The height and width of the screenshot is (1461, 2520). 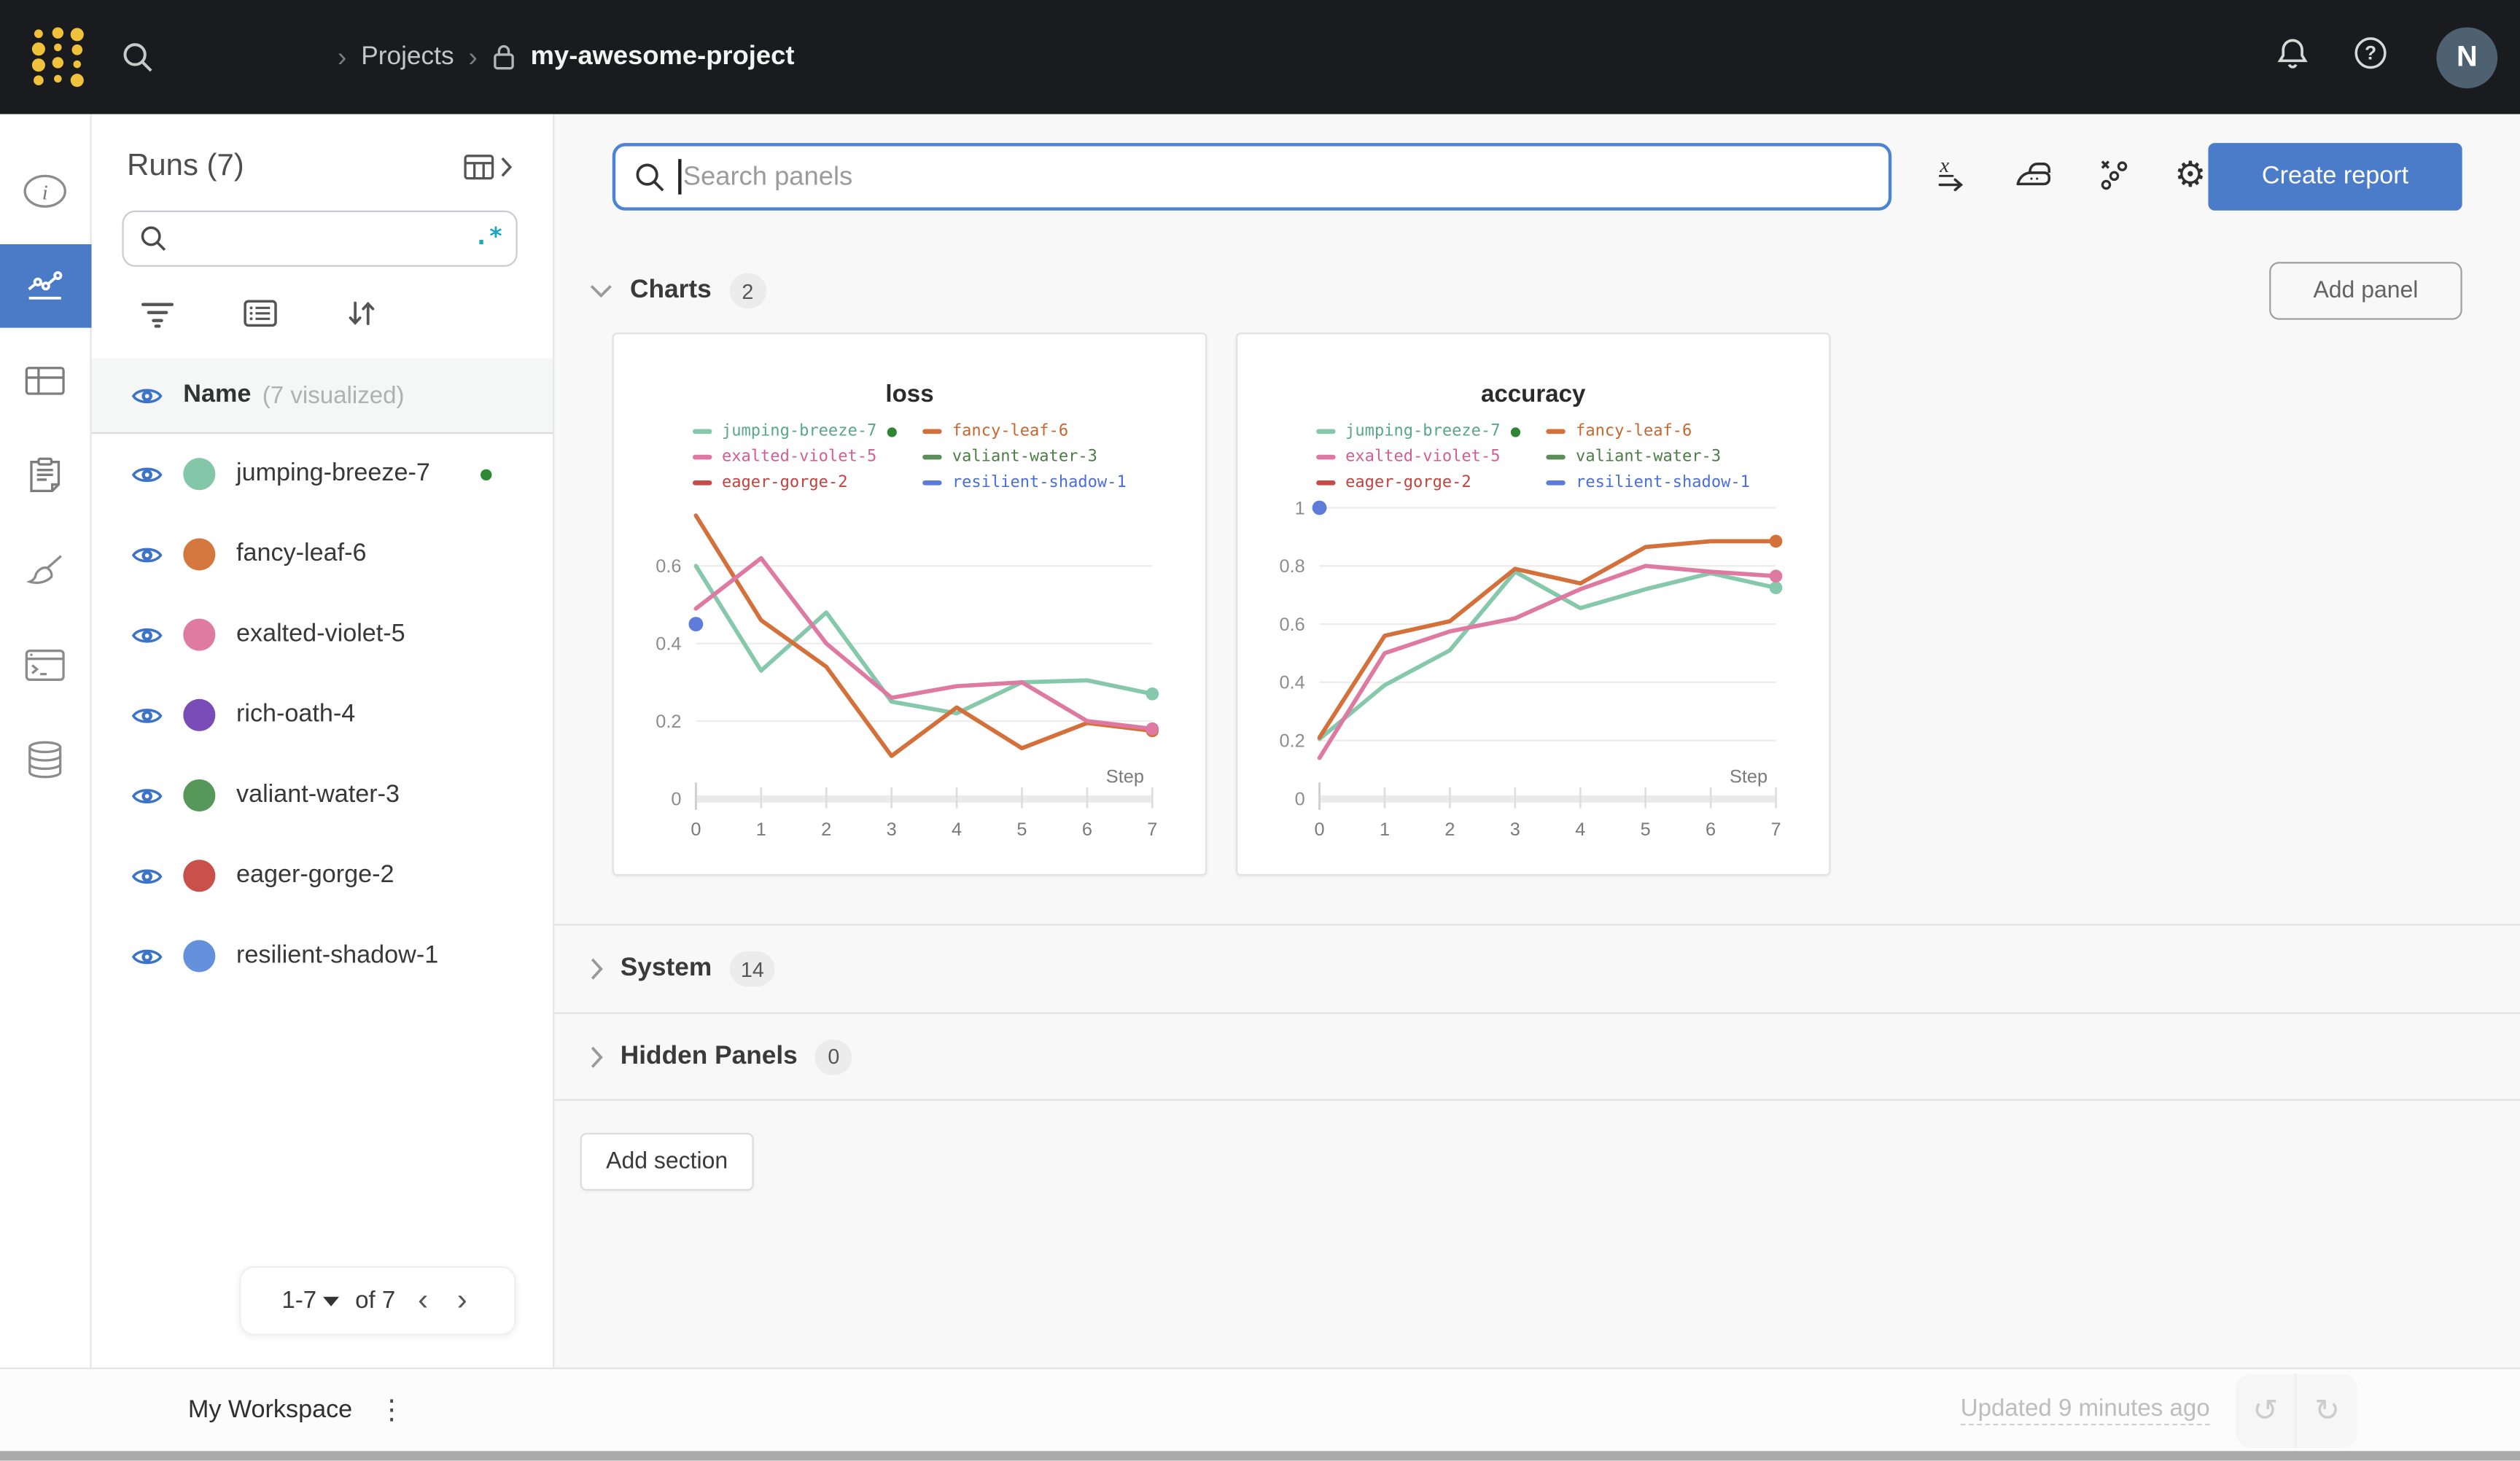 I want to click on regex-toggle-icon: .*, so click(x=488, y=236).